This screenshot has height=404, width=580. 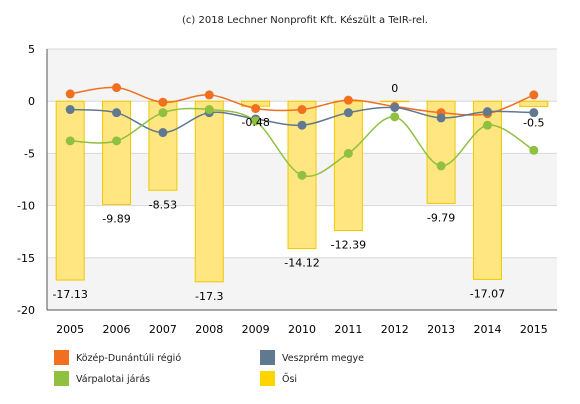 I want to click on legend-label: Várpalotai járás, so click(x=113, y=379).